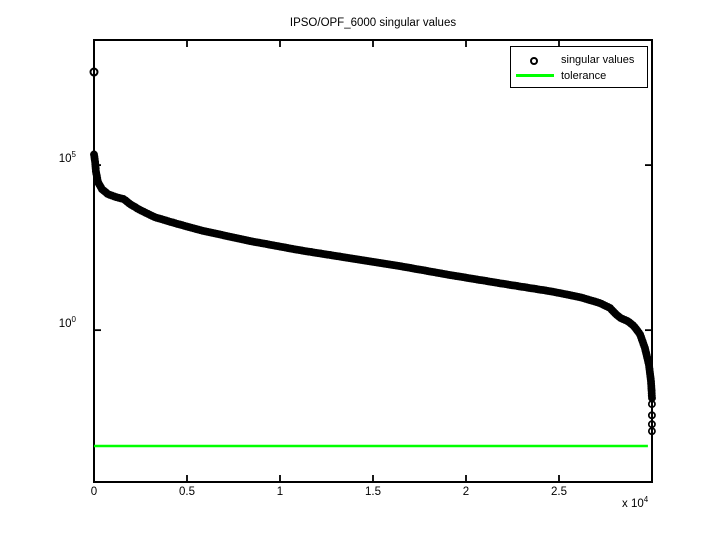  What do you see at coordinates (67, 157) in the screenshot?
I see `y-tick-label-1e5: 10⁵` at bounding box center [67, 157].